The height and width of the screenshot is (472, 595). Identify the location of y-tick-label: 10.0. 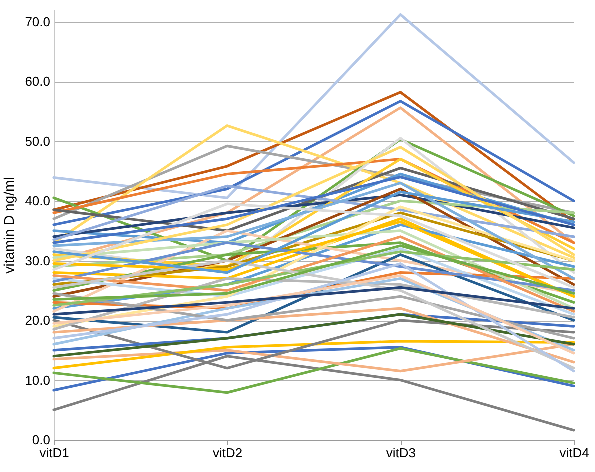
(37, 380).